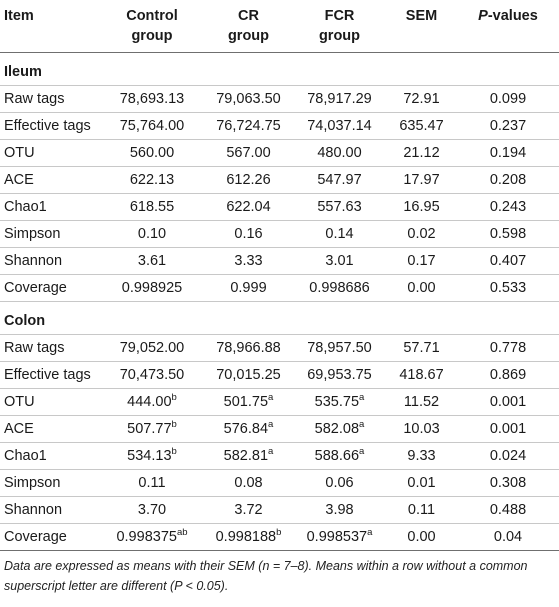 The image size is (559, 607). I want to click on cell-value: 534.13, so click(149, 456).